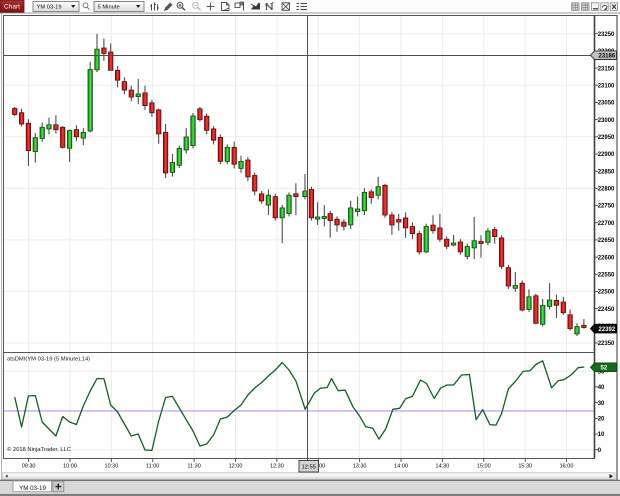  I want to click on svg-text: 16:00, so click(567, 467).